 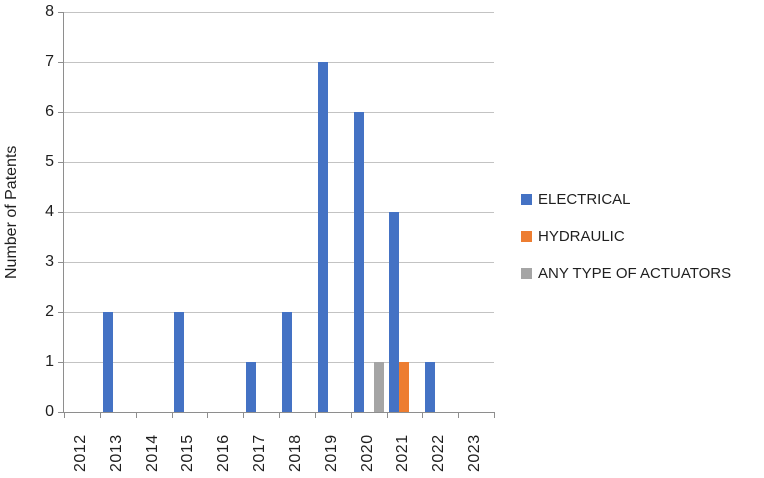 What do you see at coordinates (404, 387) in the screenshot?
I see `bar-hydraulic-2021` at bounding box center [404, 387].